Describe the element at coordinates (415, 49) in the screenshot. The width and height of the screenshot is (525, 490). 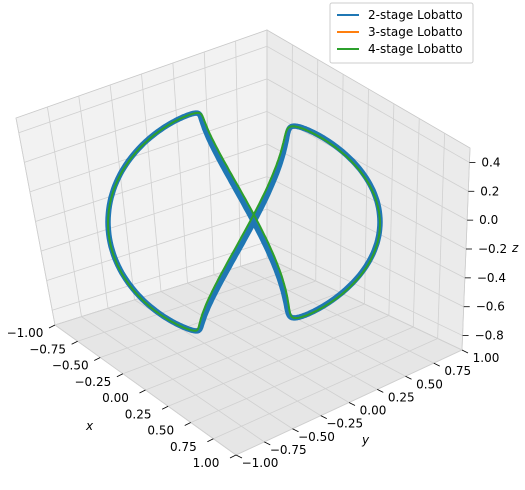
I see `legend-label-4-stage: 4-stage Lobatto` at that location.